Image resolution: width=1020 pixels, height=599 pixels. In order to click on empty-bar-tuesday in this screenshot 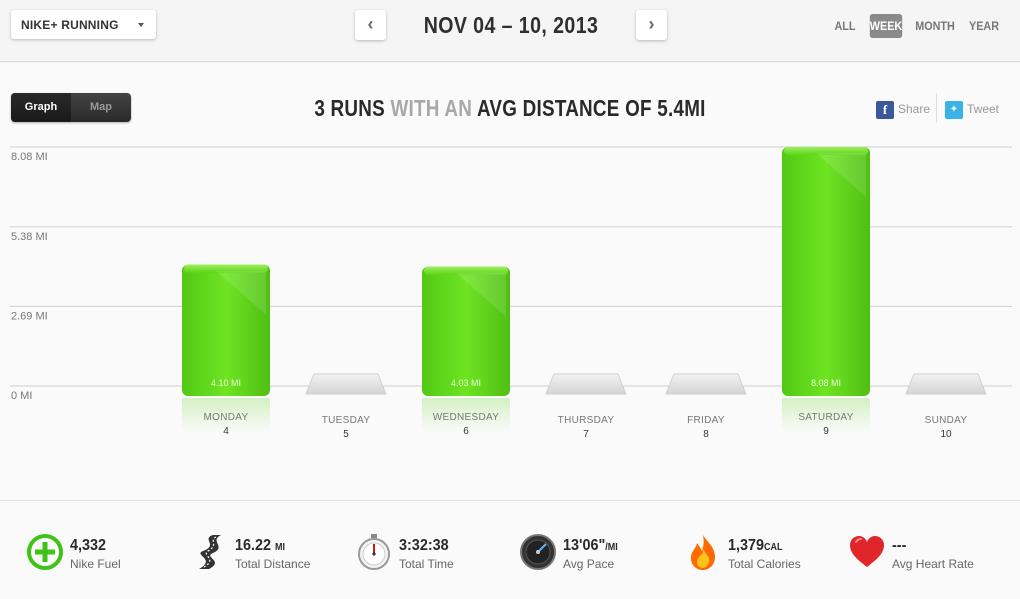, I will do `click(346, 384)`.